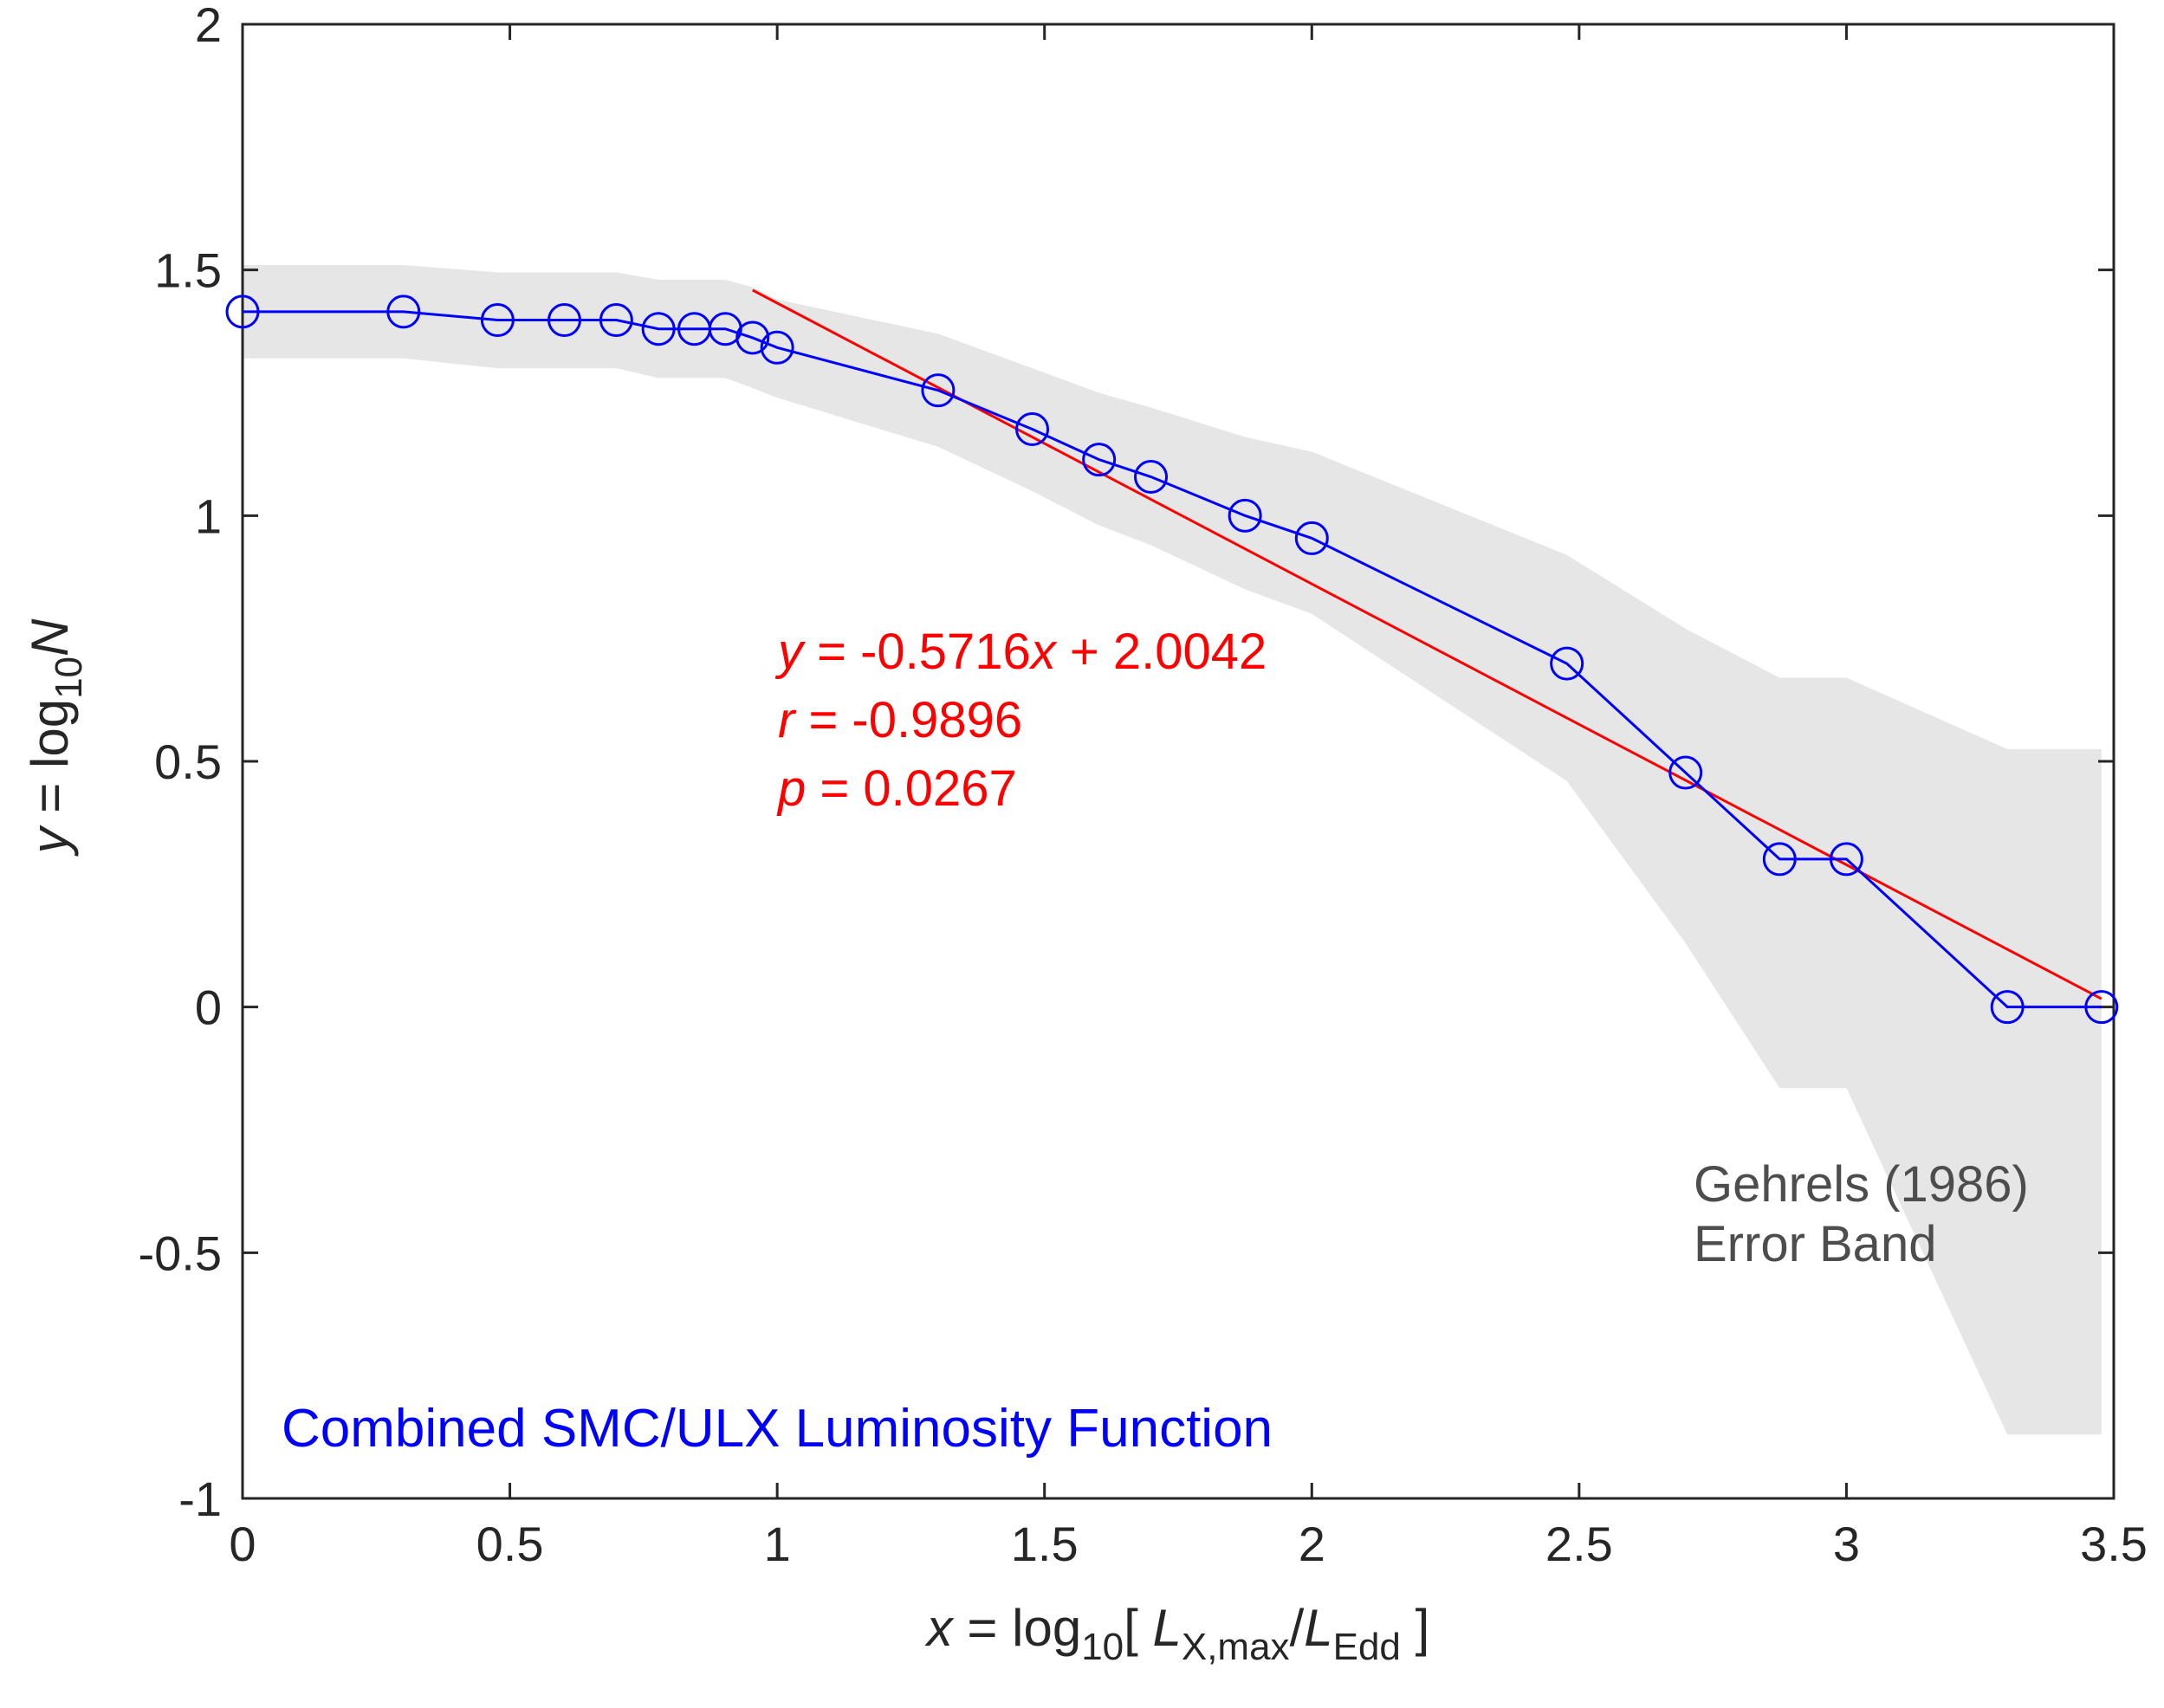  Describe the element at coordinates (1861, 1184) in the screenshot. I see `error-band-label-line1: Gehrels (1986)` at that location.